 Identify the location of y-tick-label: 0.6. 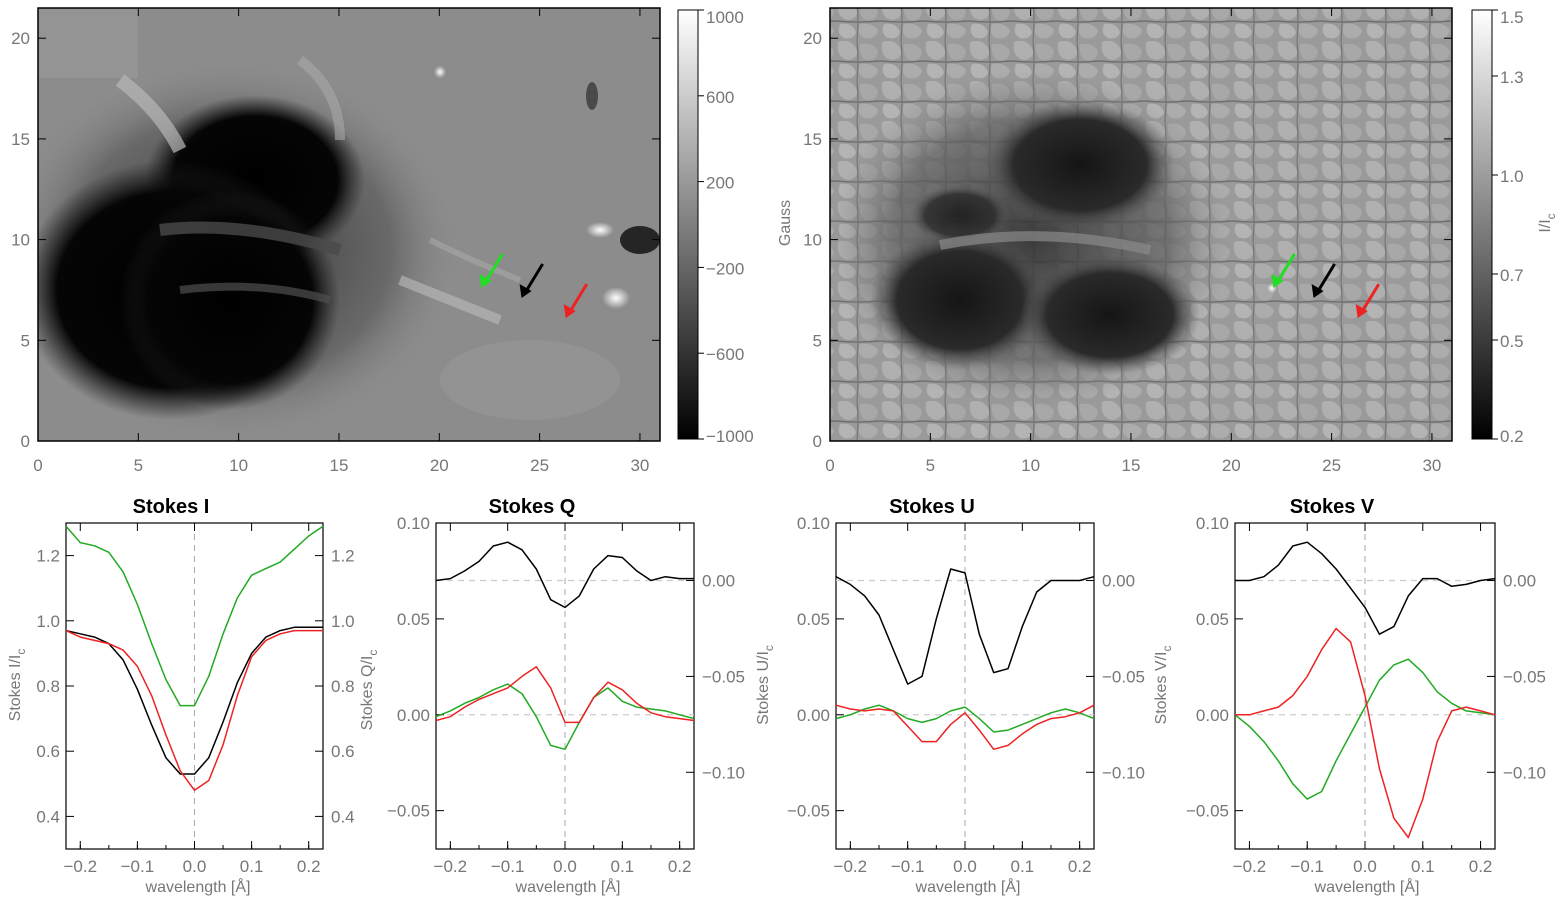
(48, 751).